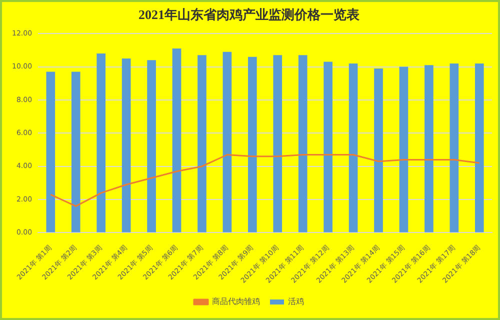 This screenshot has height=320, width=500. Describe the element at coordinates (236, 301) in the screenshot. I see `legend-label: 商品代肉雏鸡` at that location.